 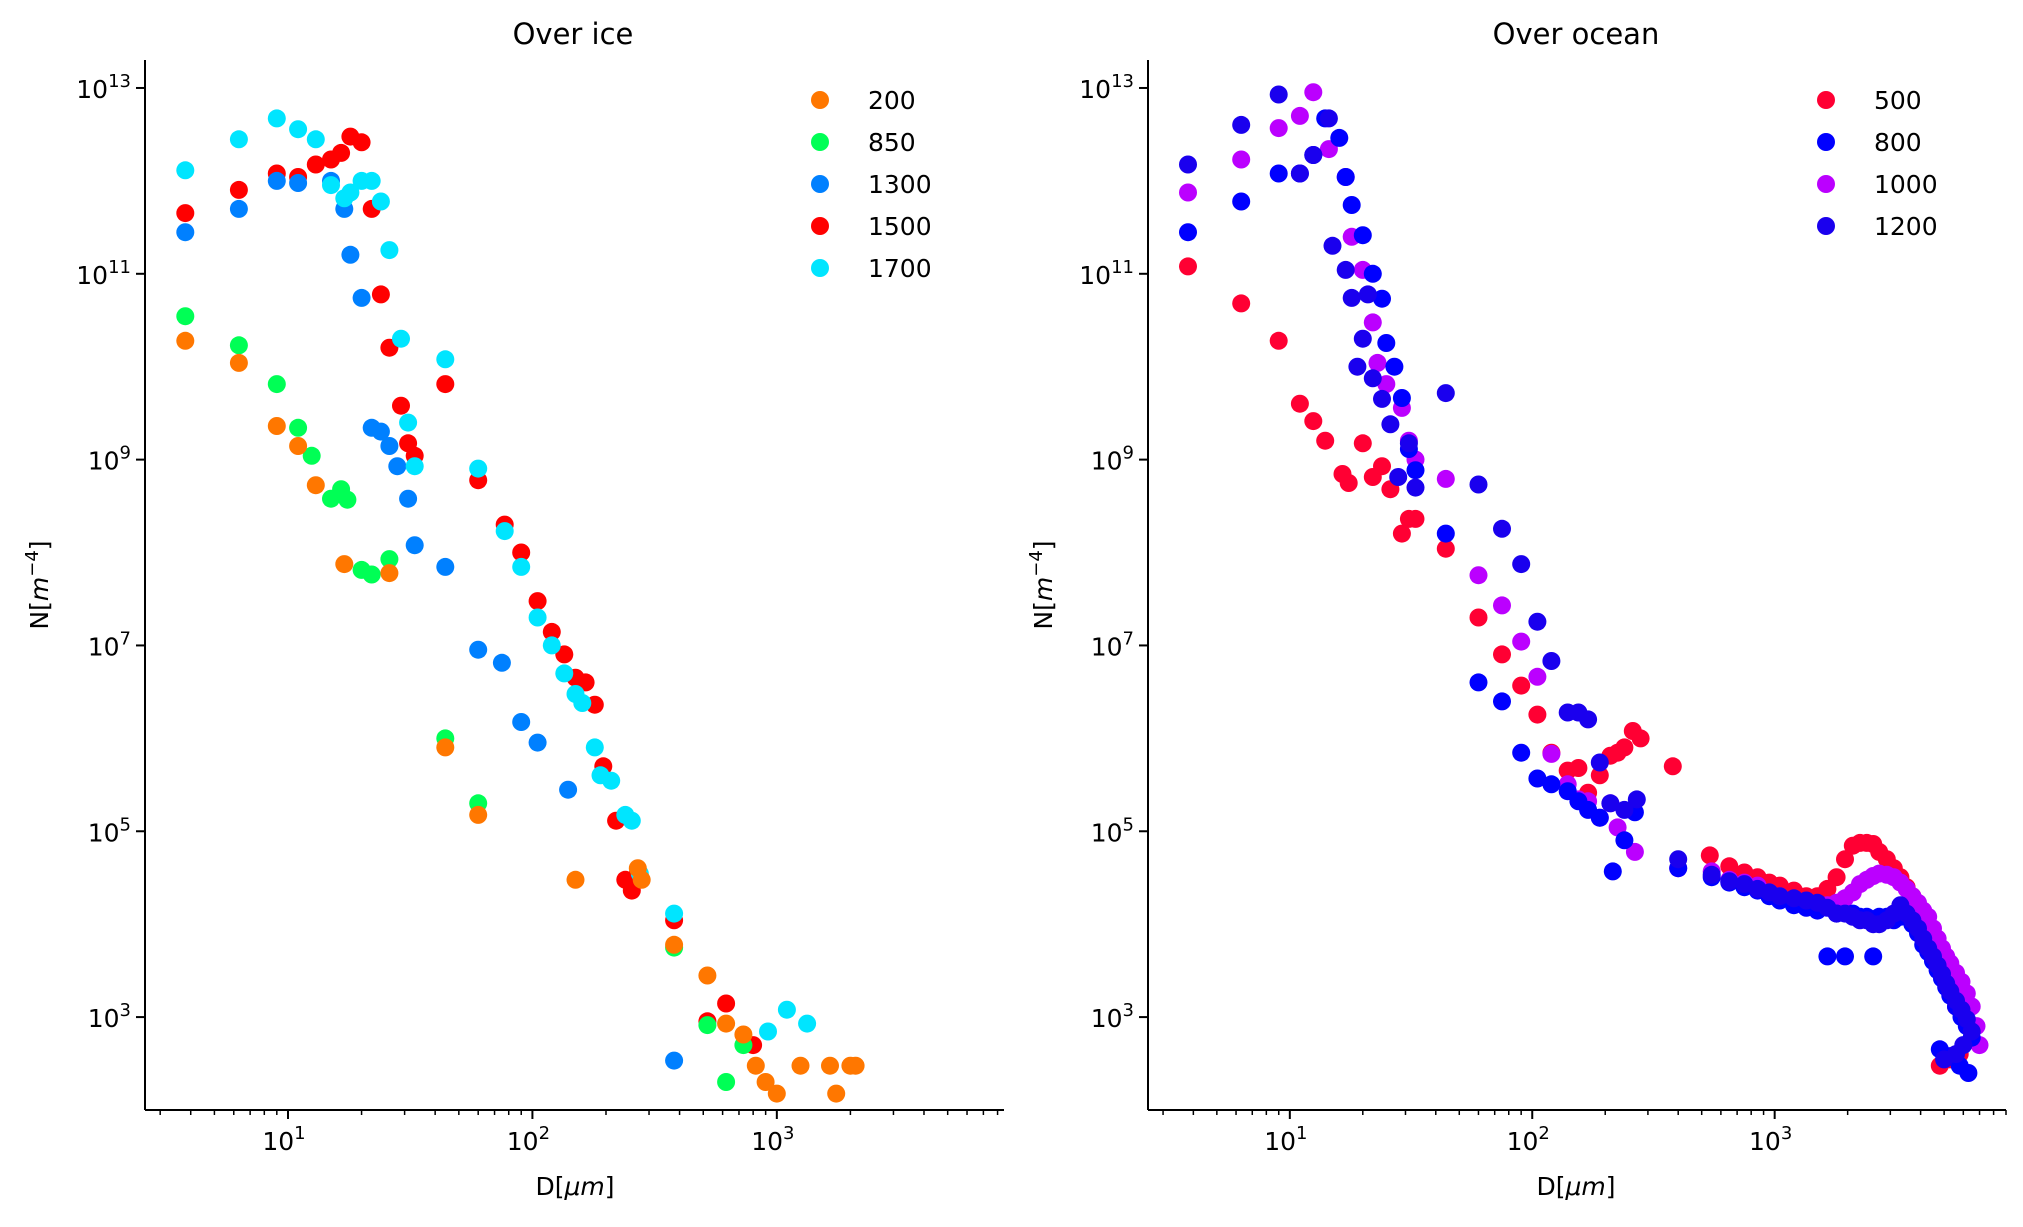 What do you see at coordinates (528, 1139) in the screenshot?
I see `x-tick-label: 10²` at bounding box center [528, 1139].